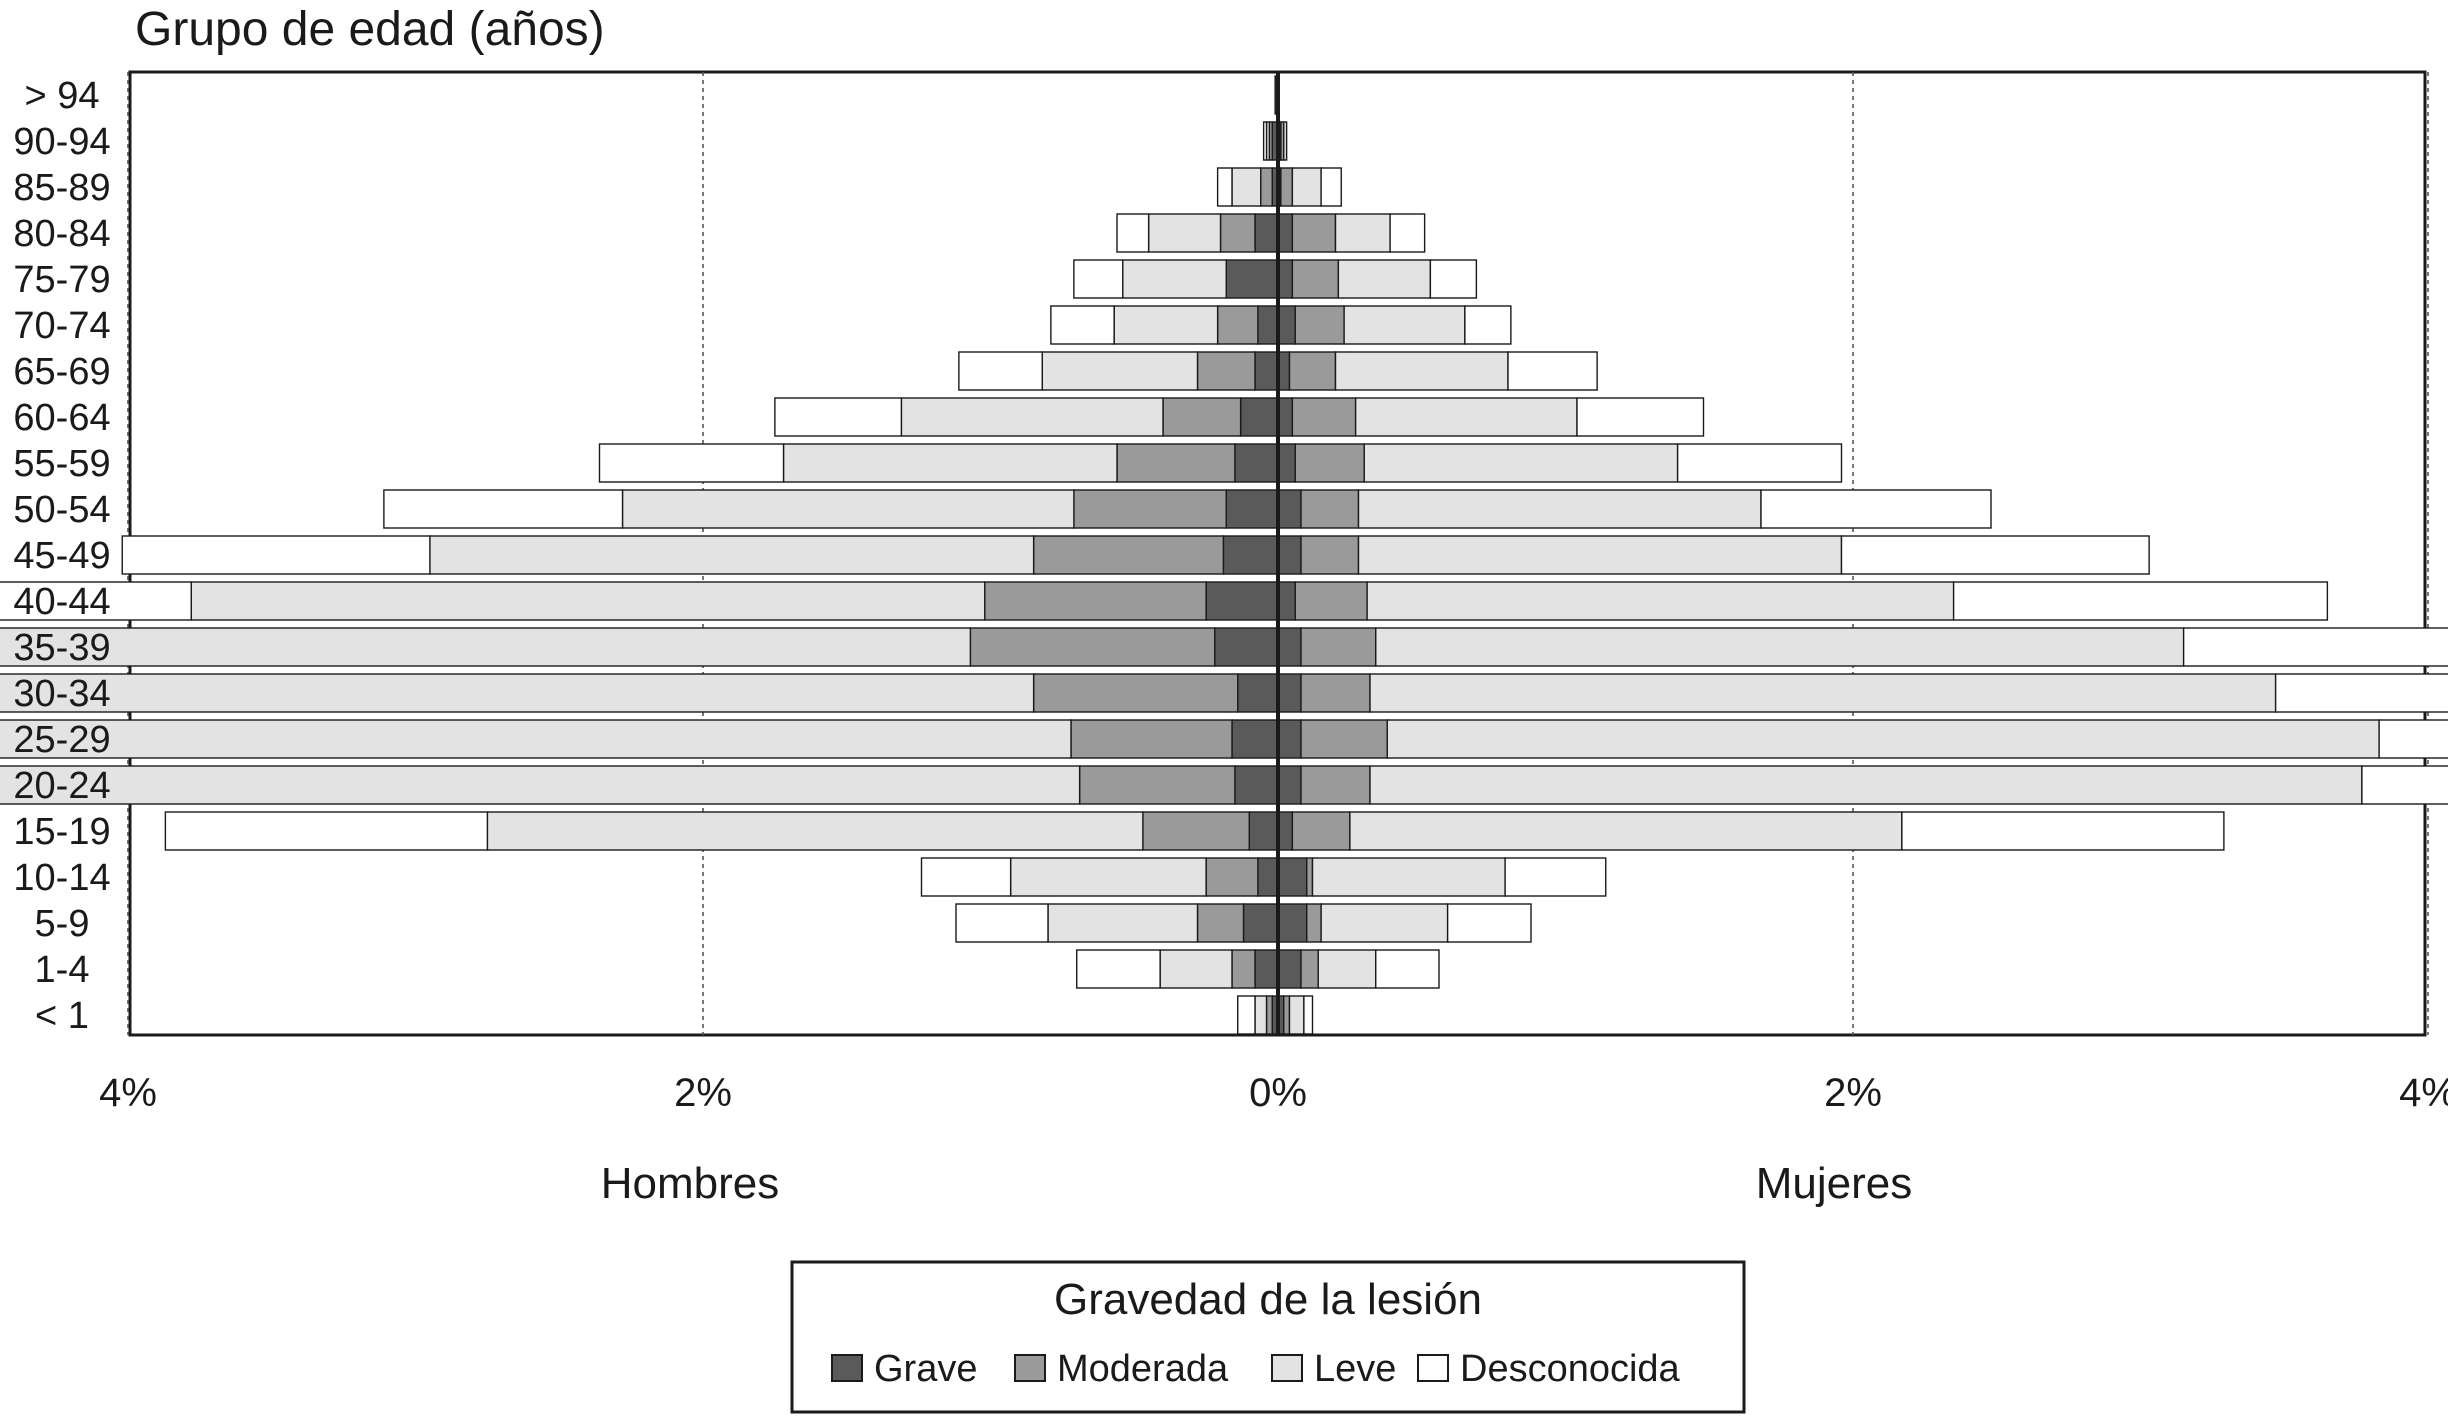 The height and width of the screenshot is (1420, 2448). I want to click on chart-title: Grupo de edad (años), so click(370, 29).